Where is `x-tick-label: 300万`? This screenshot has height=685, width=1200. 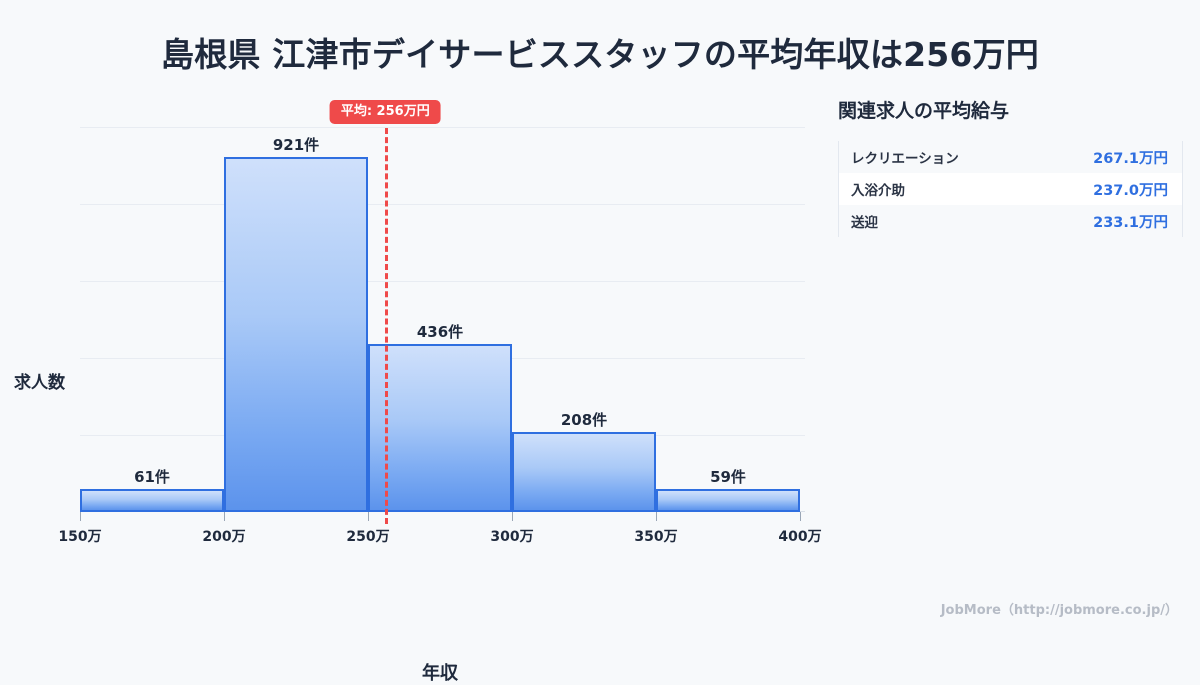
x-tick-label: 300万 is located at coordinates (512, 537).